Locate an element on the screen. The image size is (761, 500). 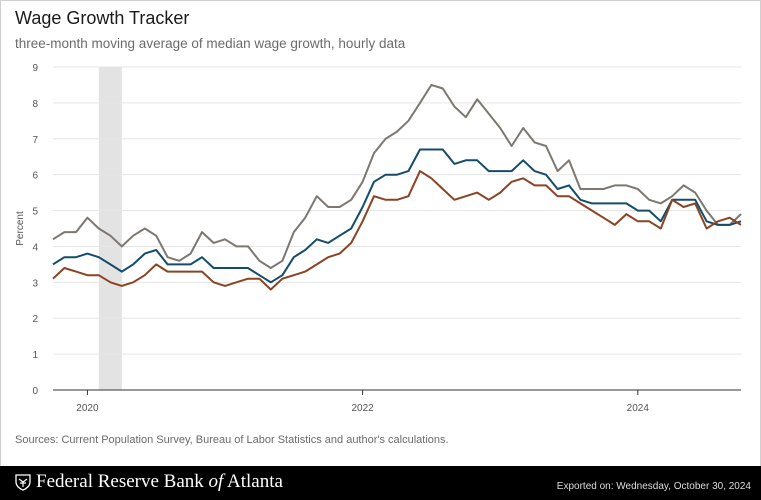
y-tick-label-0: 0 is located at coordinates (35, 391).